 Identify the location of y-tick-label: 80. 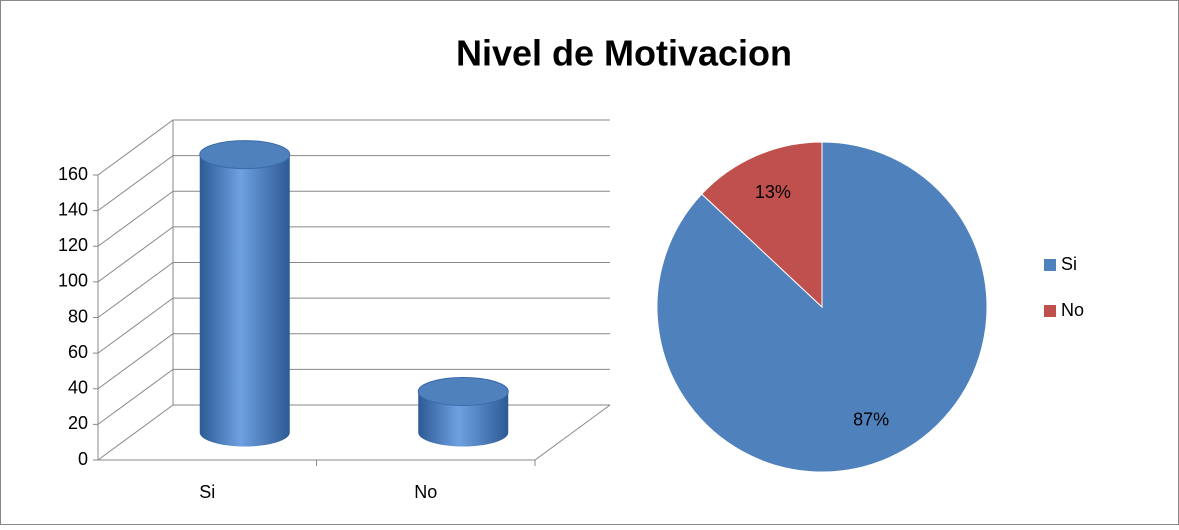
(78, 316).